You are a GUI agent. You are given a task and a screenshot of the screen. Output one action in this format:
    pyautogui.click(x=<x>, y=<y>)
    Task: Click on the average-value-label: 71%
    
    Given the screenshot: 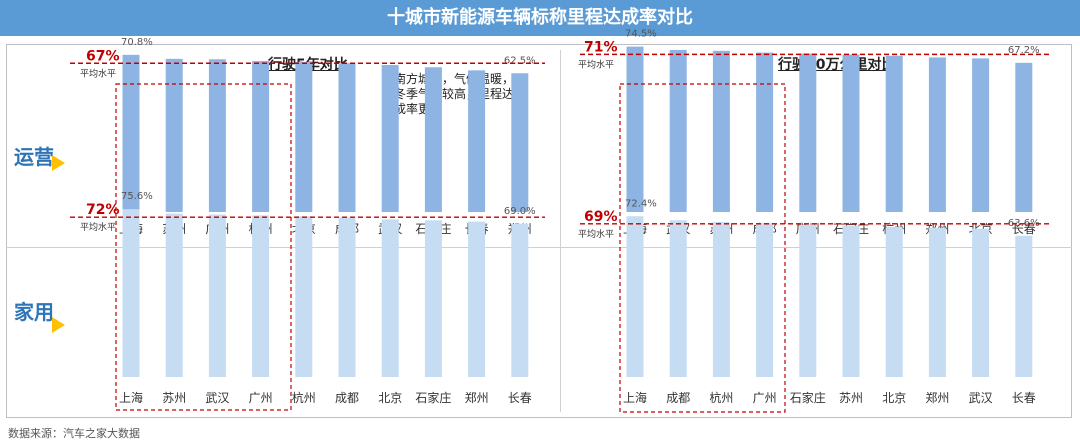 What is the action you would take?
    pyautogui.click(x=601, y=47)
    